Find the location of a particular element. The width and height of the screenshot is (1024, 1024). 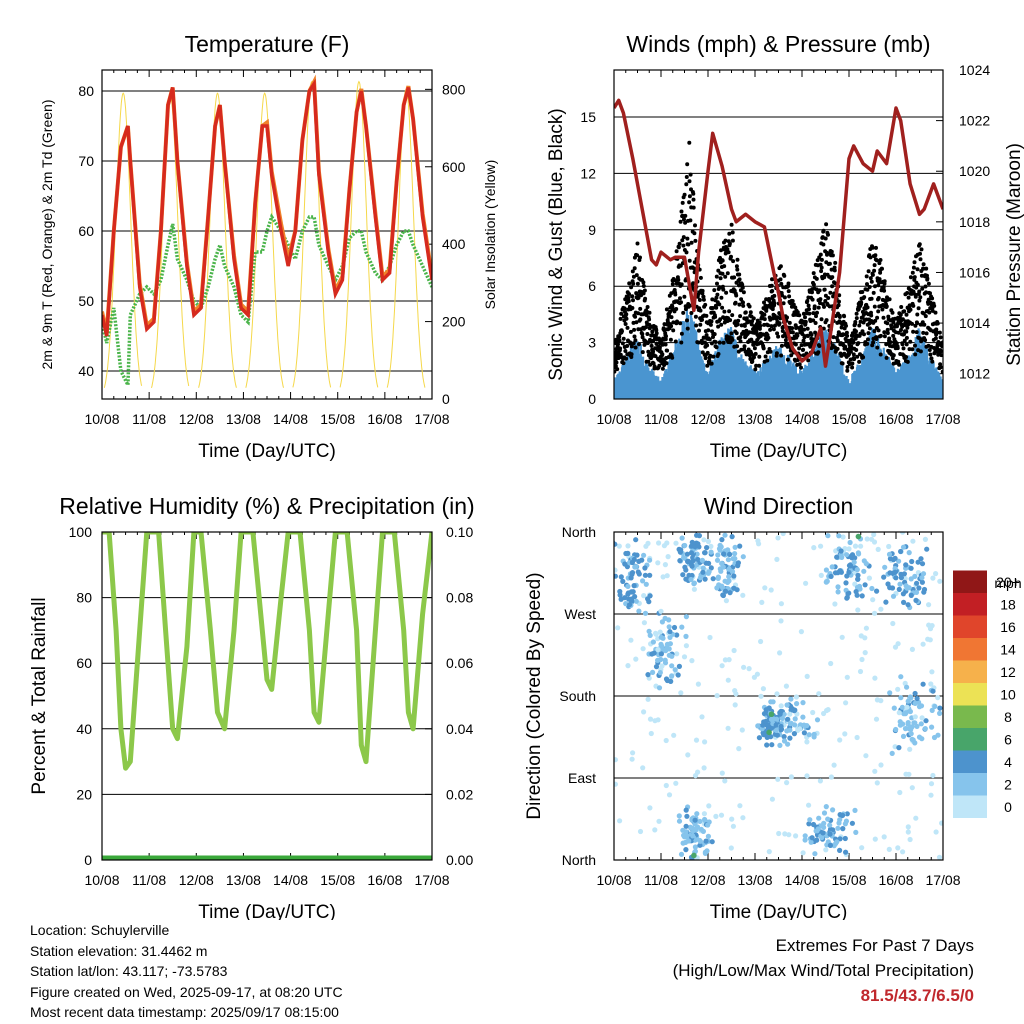

legend-label: 8 is located at coordinates (1008, 717).